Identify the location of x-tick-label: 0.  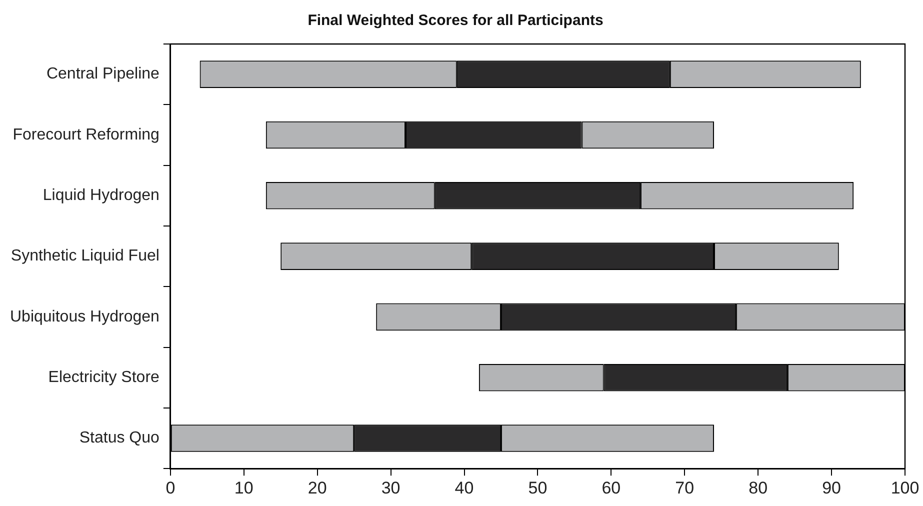
(171, 488).